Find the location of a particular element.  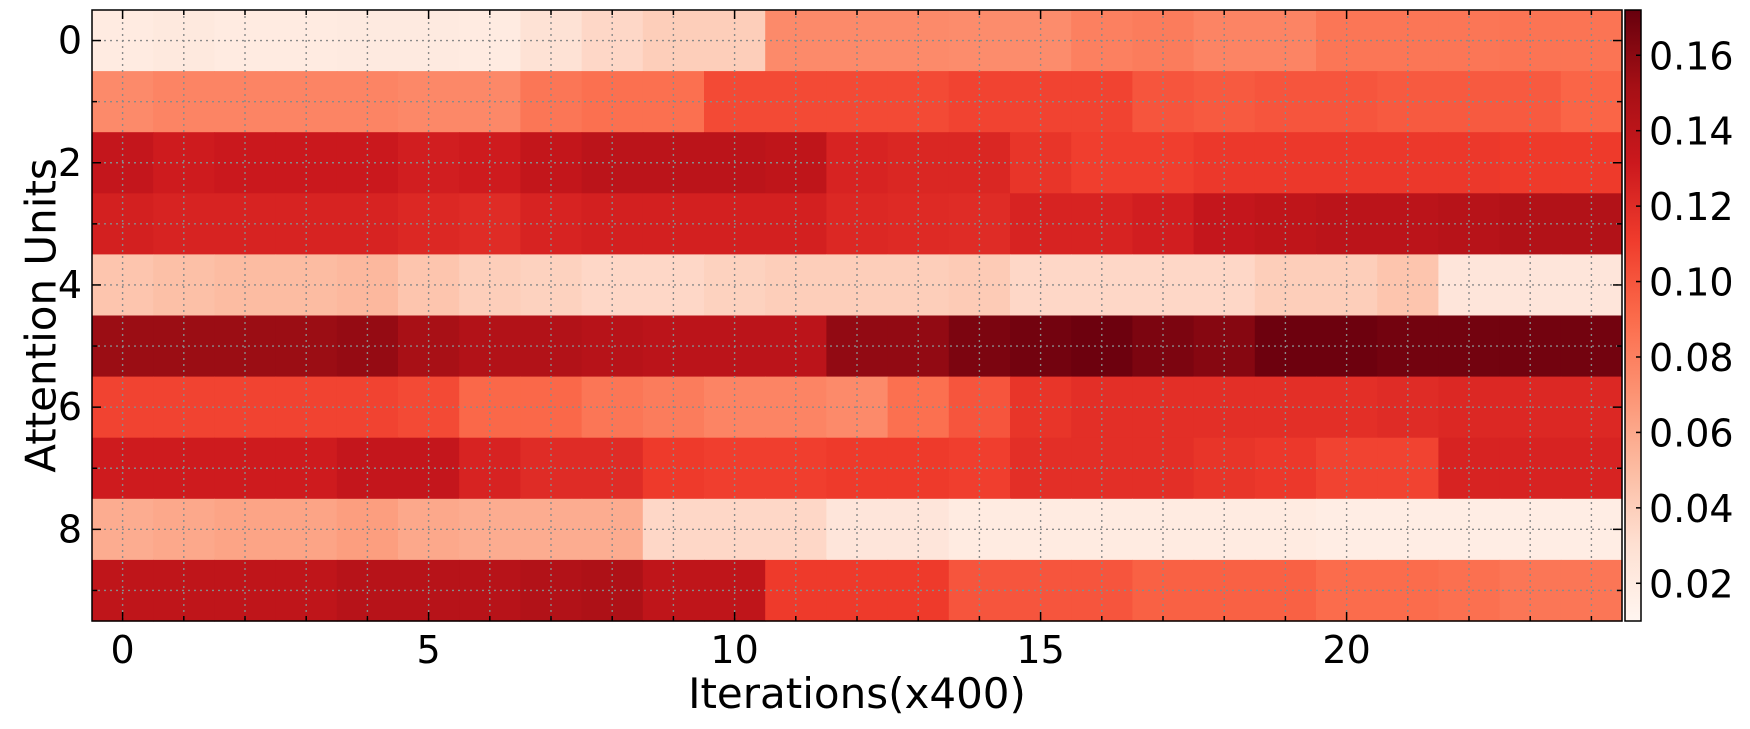

x-tick-label: 5 is located at coordinates (429, 650).